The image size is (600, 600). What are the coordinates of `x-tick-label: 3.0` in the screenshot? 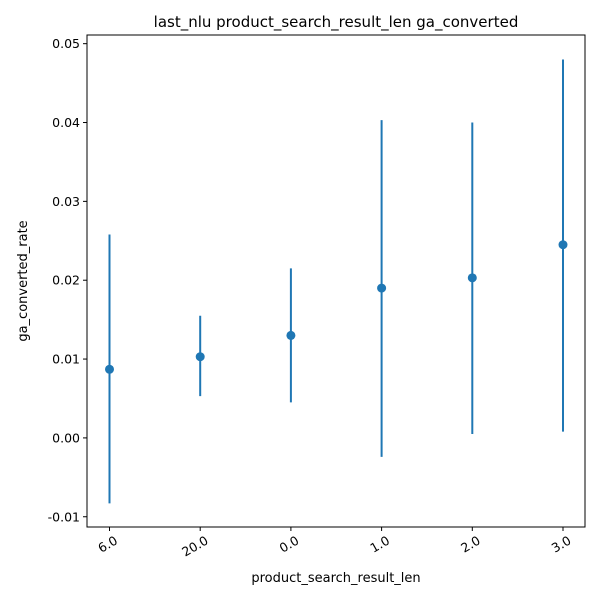 It's located at (561, 544).